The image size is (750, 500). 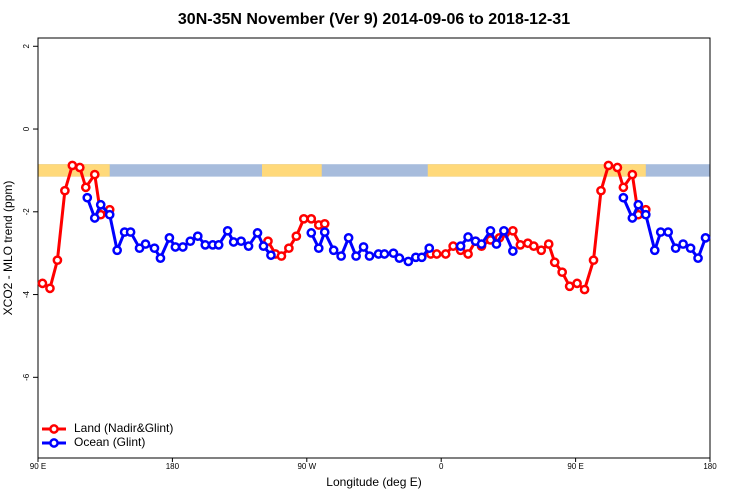 I want to click on y-tick-label: 2, so click(x=26, y=46).